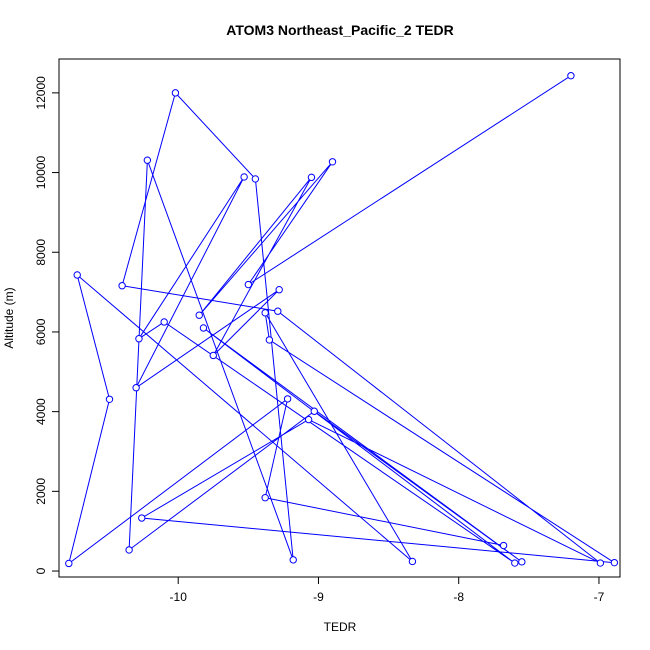 The height and width of the screenshot is (650, 650). I want to click on y-tick-label: 0, so click(41, 570).